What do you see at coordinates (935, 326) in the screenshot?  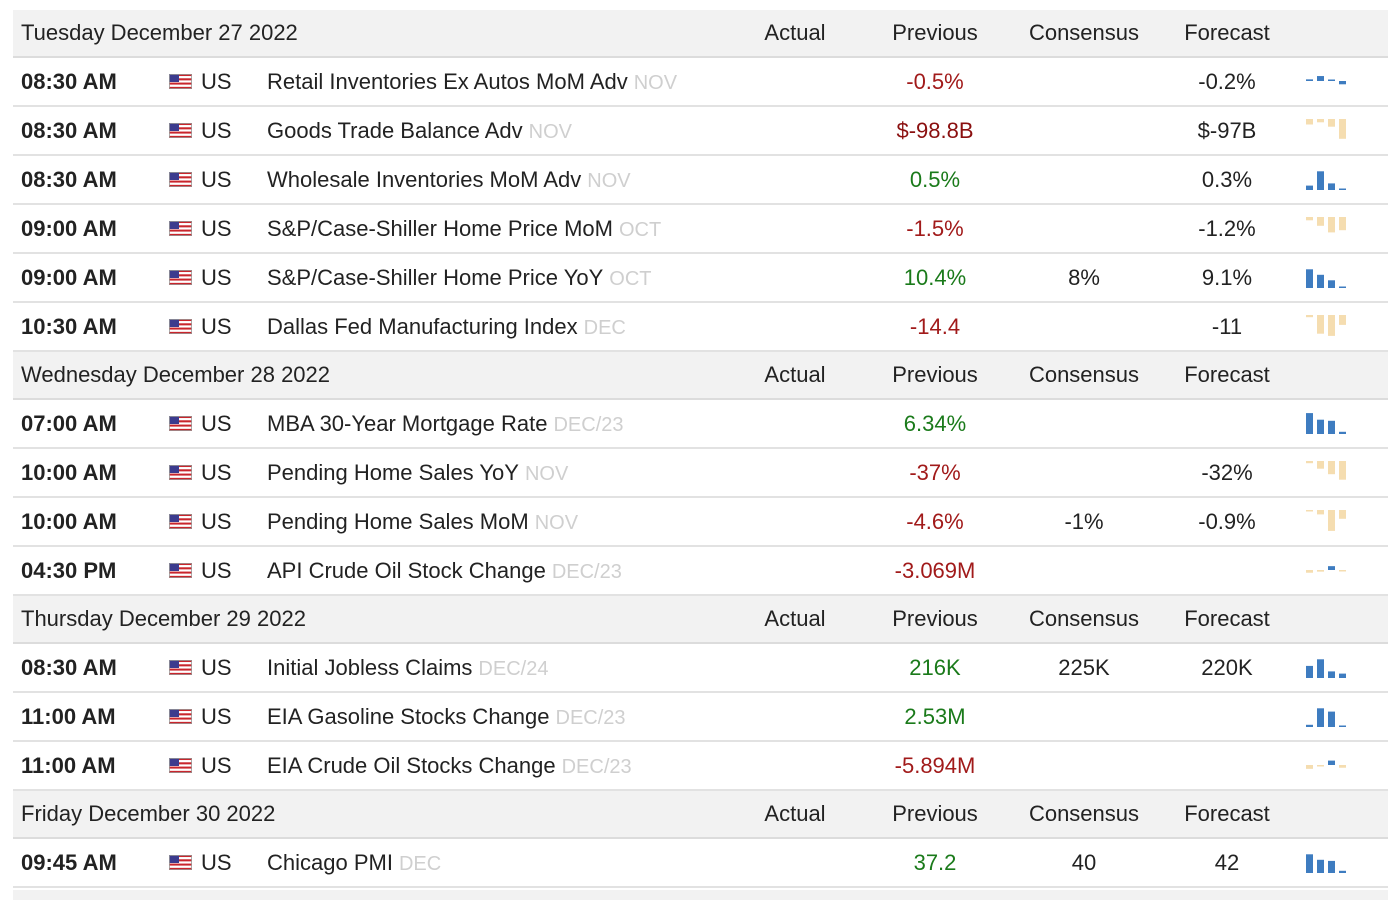 I see `event-previous: -14.4` at bounding box center [935, 326].